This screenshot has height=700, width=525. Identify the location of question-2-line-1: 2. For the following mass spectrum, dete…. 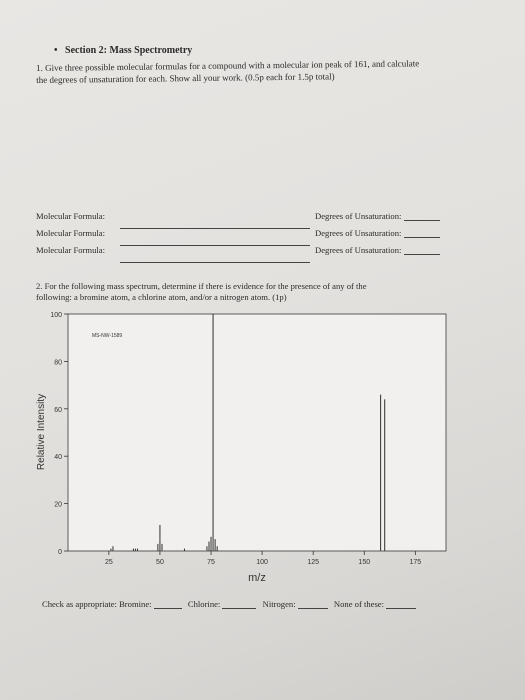
(201, 286).